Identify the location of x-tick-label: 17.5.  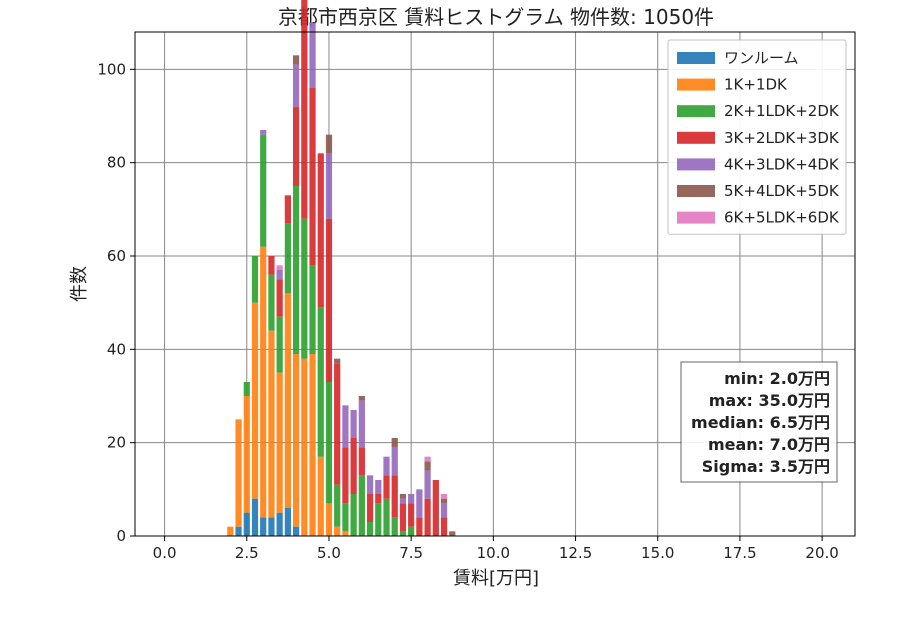
(739, 553).